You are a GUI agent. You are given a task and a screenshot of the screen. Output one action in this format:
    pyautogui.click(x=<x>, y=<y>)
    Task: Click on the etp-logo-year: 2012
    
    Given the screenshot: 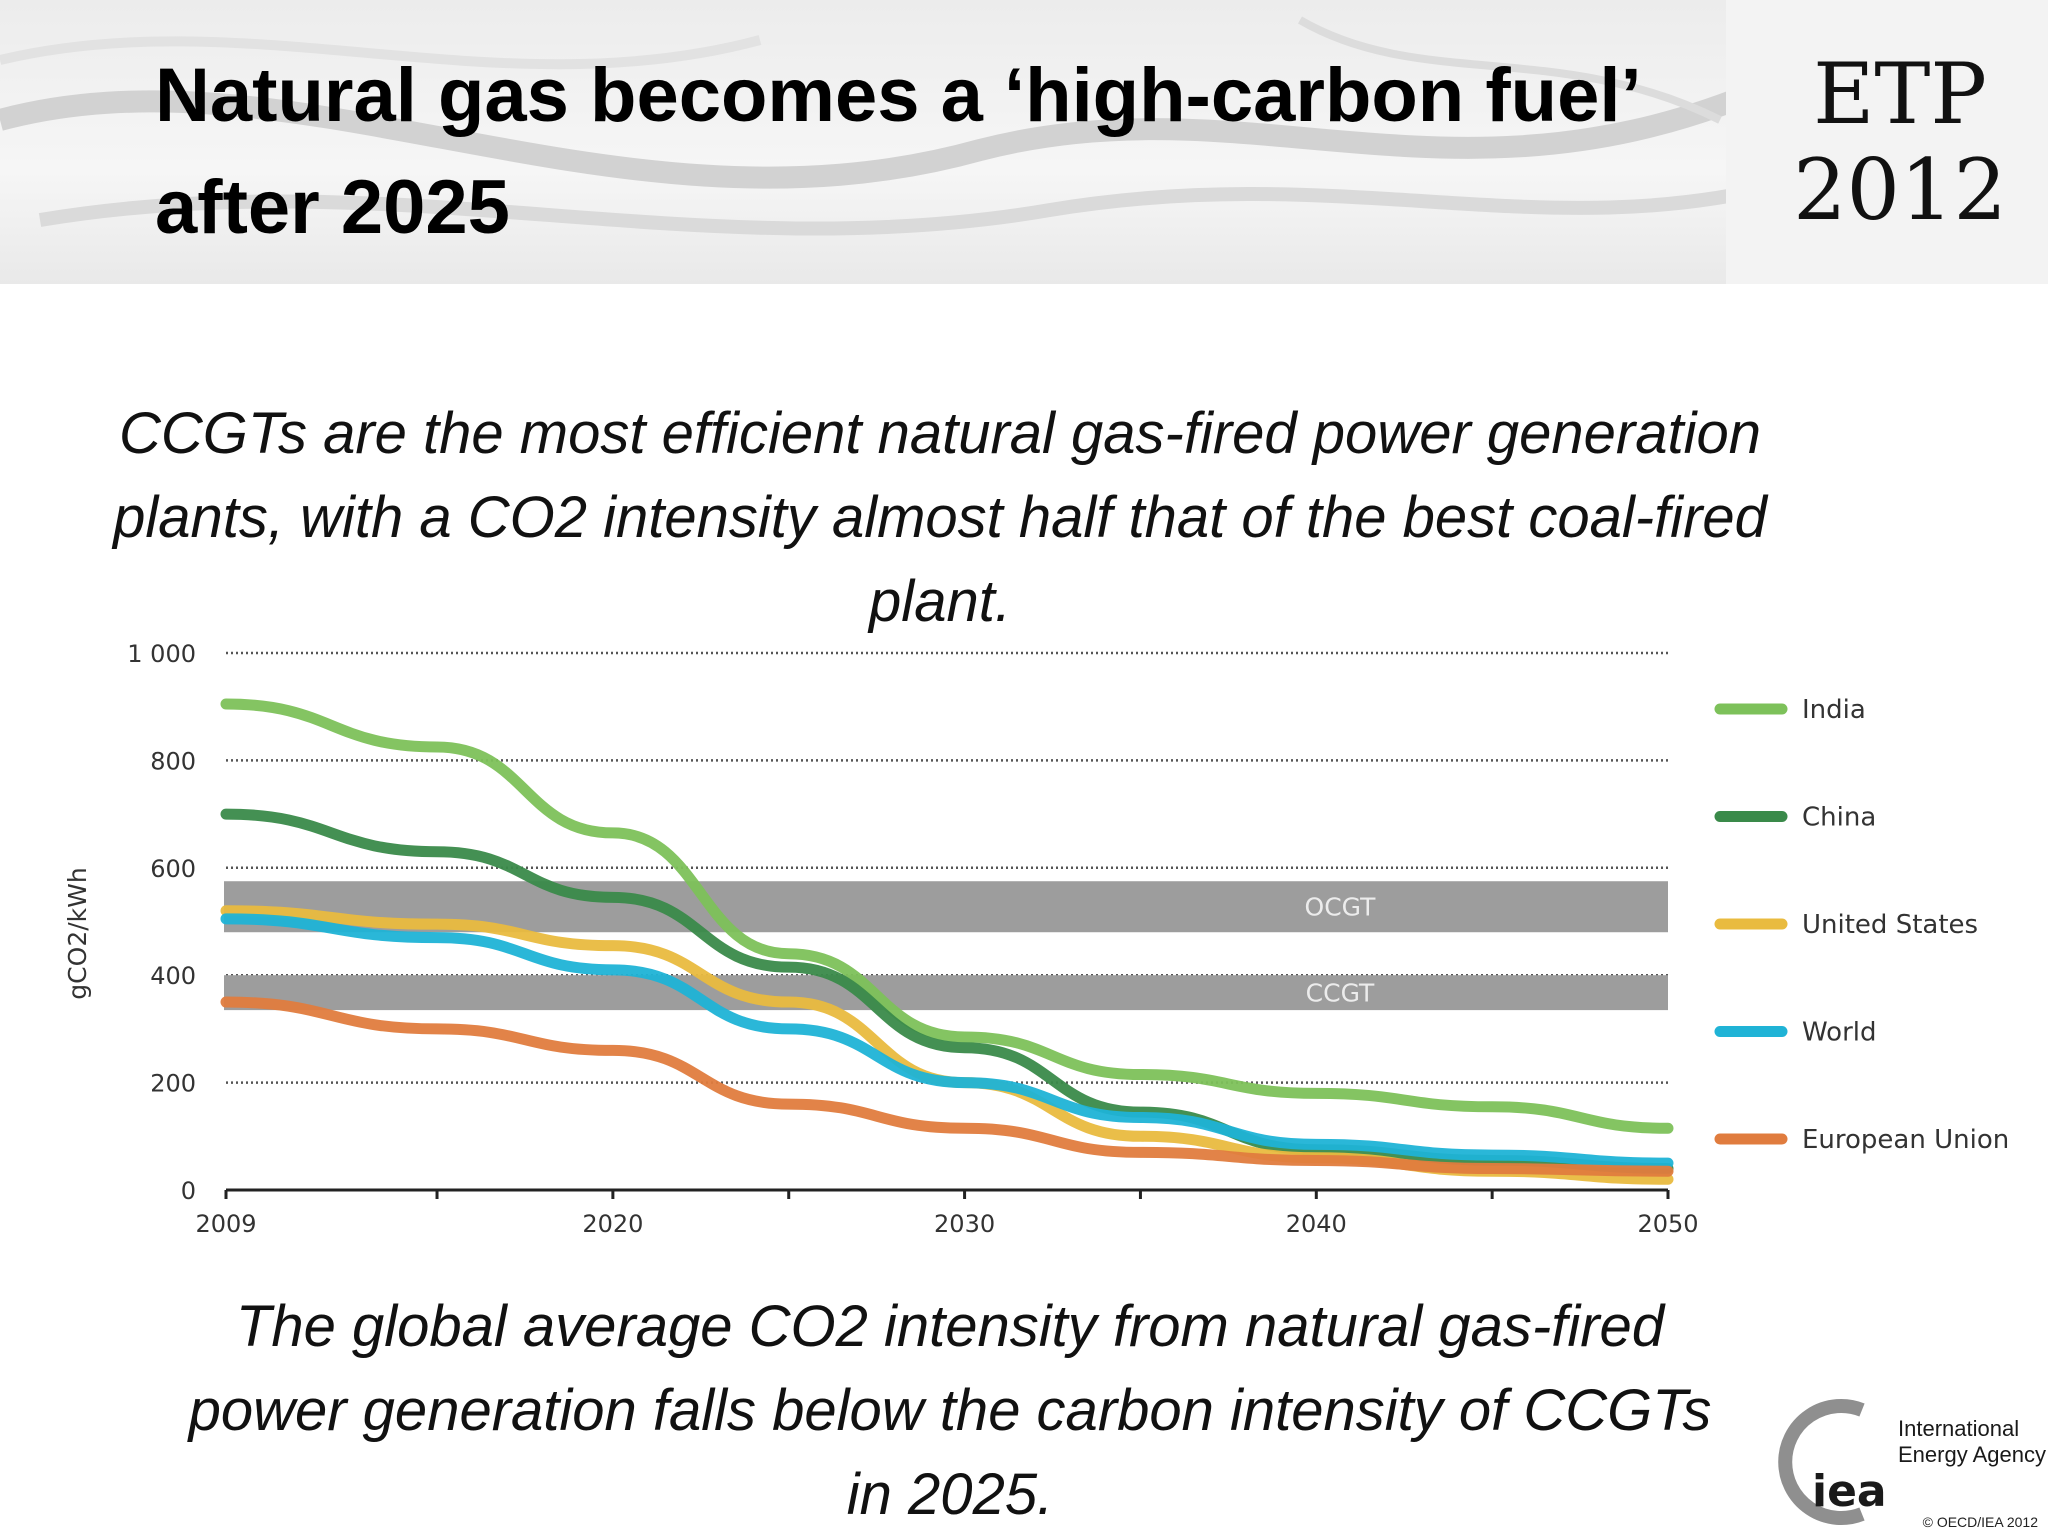 What is the action you would take?
    pyautogui.click(x=1900, y=190)
    